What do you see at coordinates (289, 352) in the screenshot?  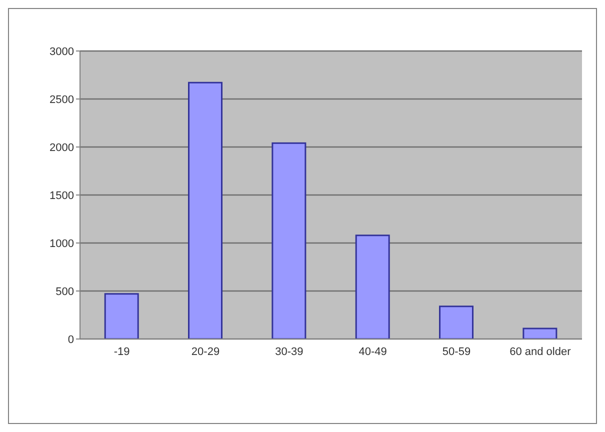 I see `x-tick-label: 30-39` at bounding box center [289, 352].